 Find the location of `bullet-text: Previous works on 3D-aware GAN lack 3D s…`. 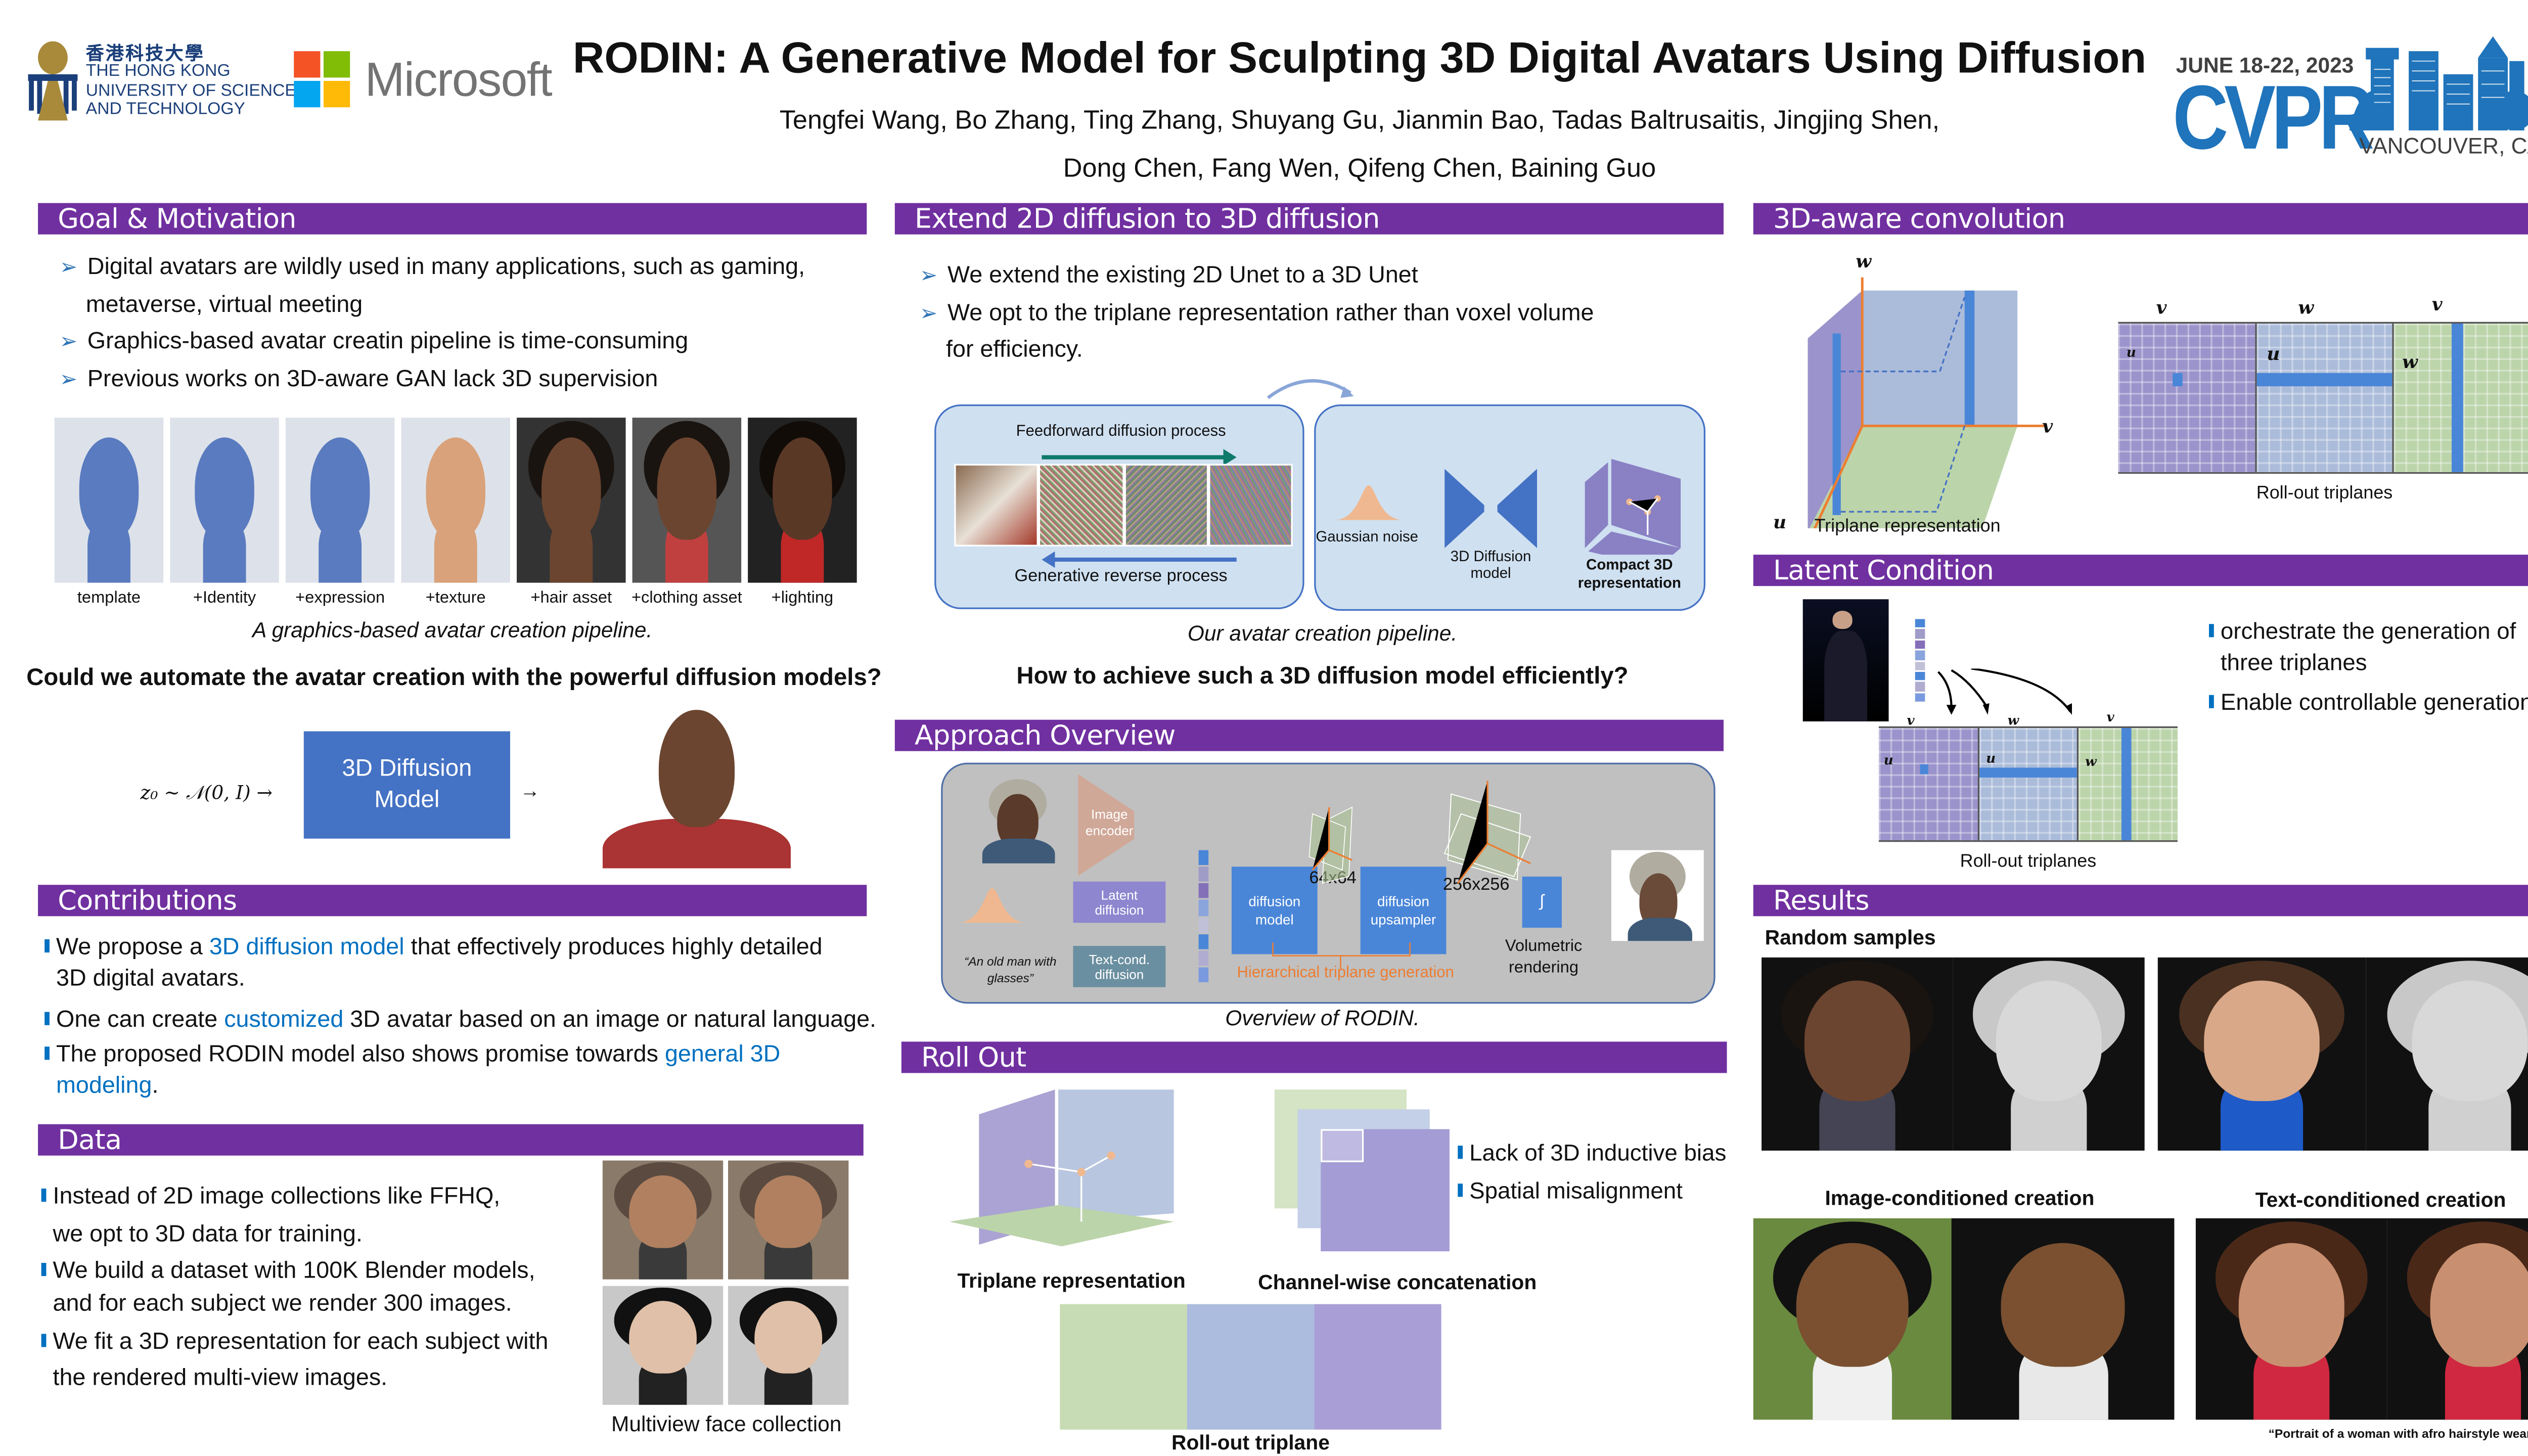

bullet-text: Previous works on 3D-aware GAN lack 3D s… is located at coordinates (373, 379).